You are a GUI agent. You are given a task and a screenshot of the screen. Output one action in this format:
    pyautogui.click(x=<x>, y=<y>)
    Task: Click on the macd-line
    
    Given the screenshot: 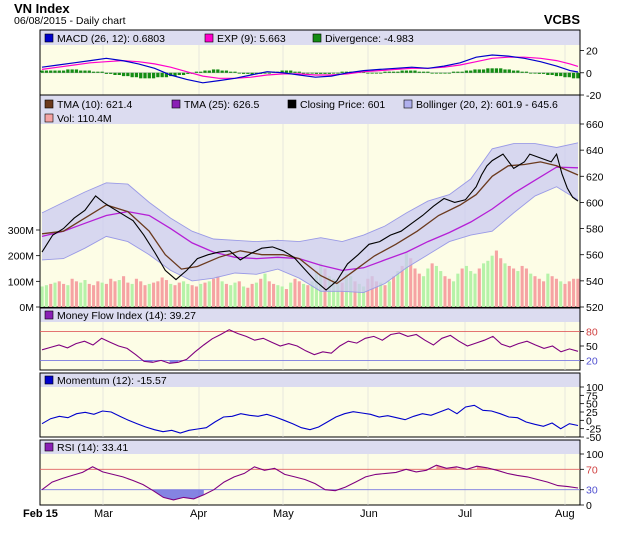 What is the action you would take?
    pyautogui.click(x=310, y=69)
    